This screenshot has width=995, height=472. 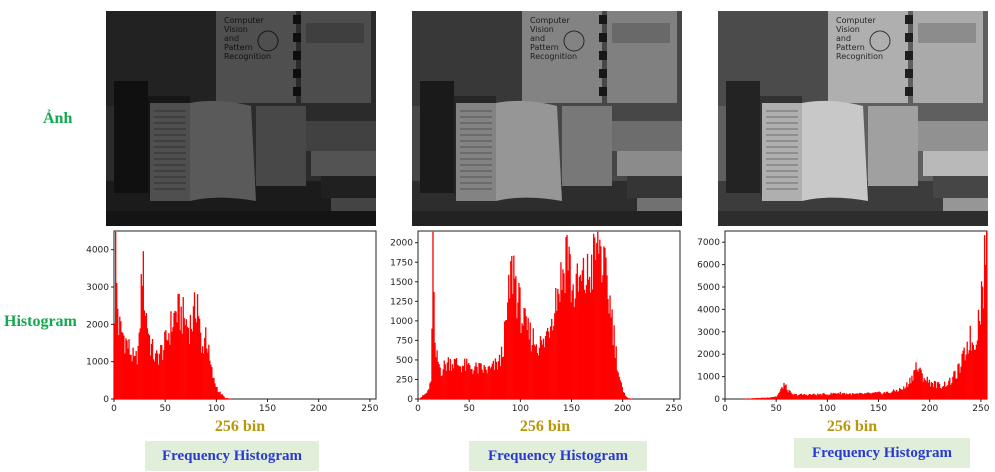 I want to click on histogram-1: 0 50 100 150 200 250 0 1000 2000 3000 4000, so click(x=232, y=321).